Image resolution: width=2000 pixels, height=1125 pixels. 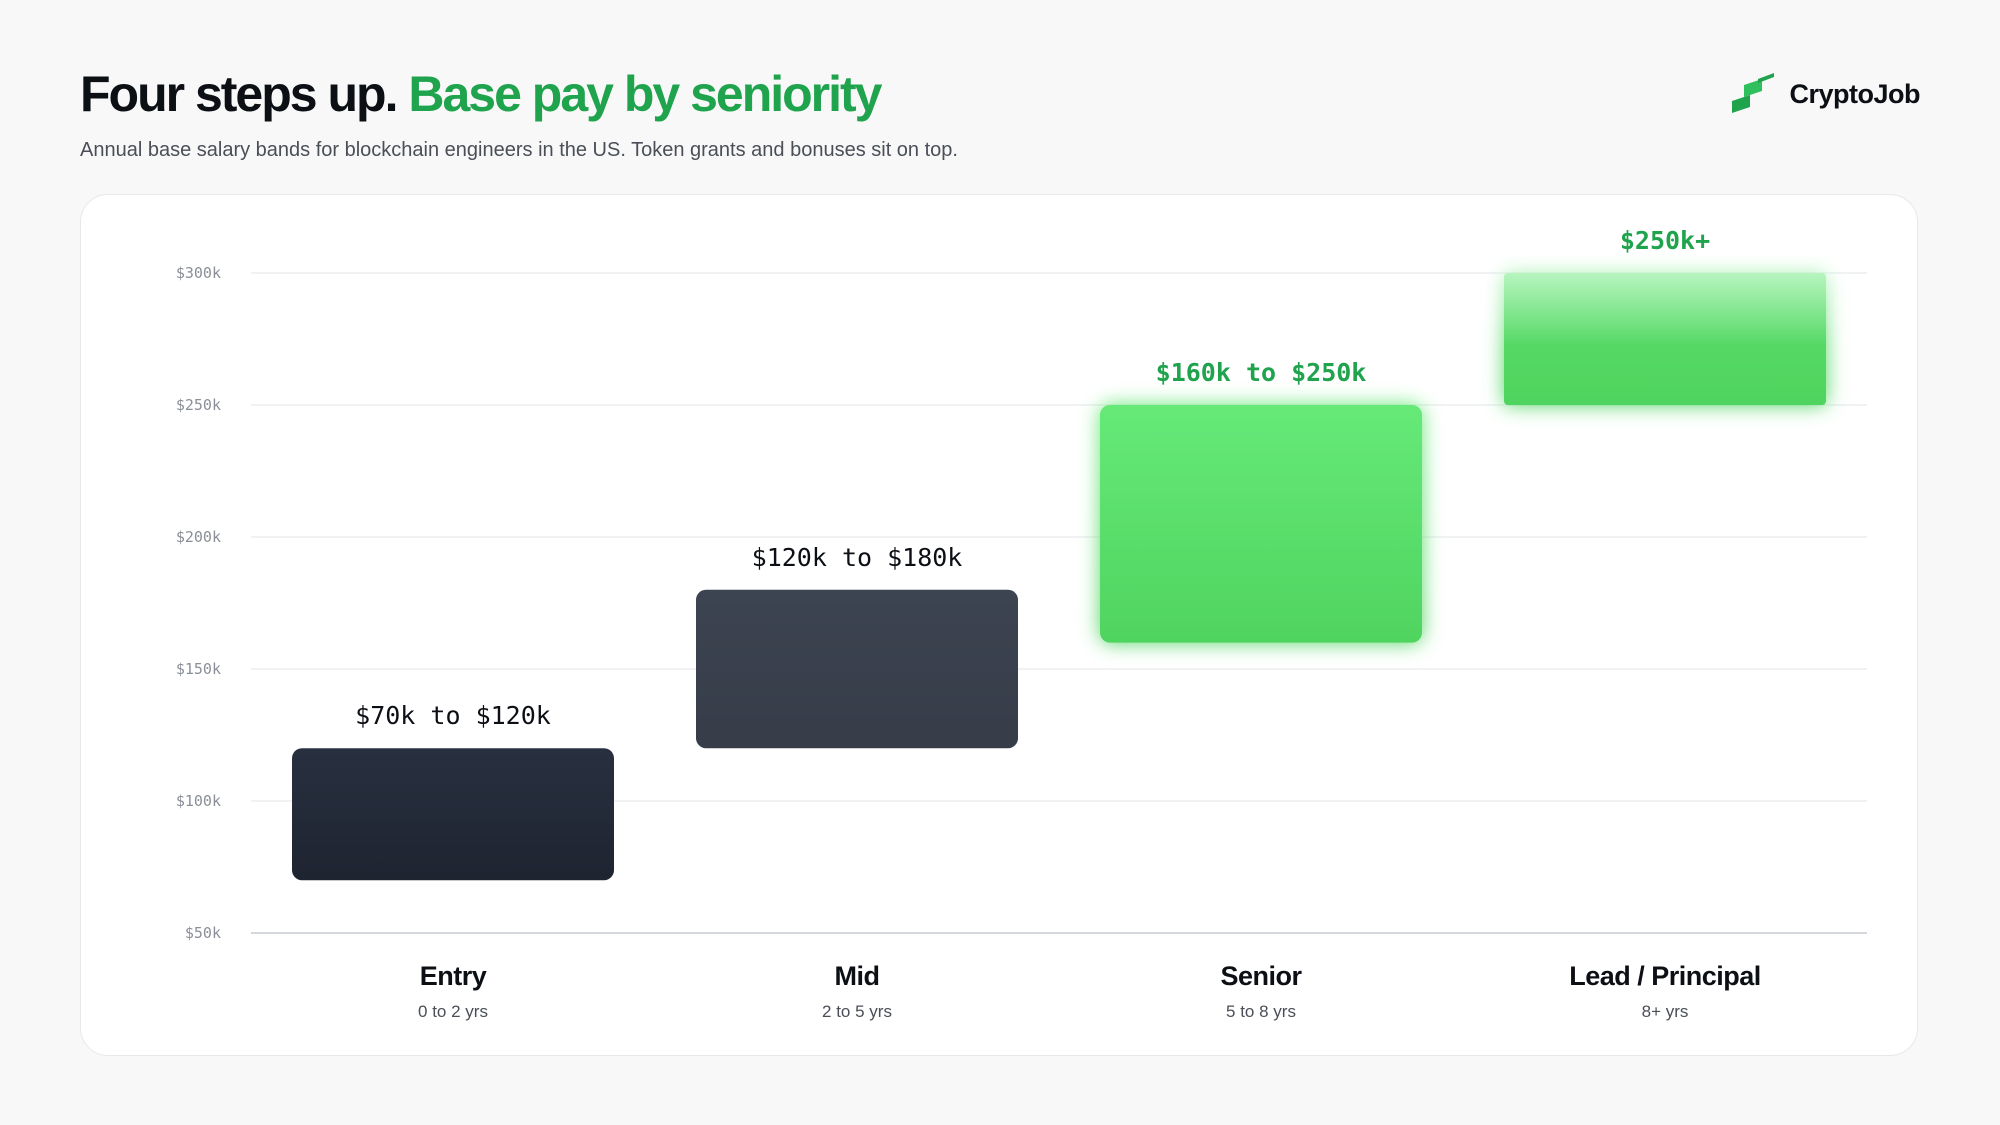 I want to click on category-sublabel: 5 to 8 yrs, so click(x=1261, y=1011).